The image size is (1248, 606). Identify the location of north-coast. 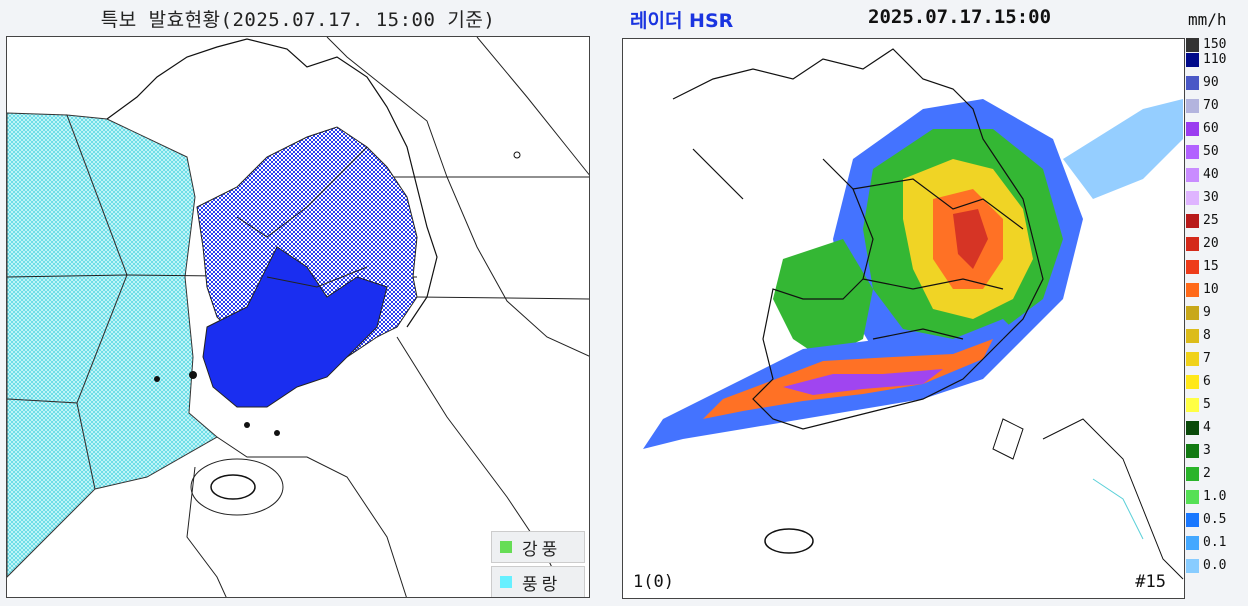
(272, 183).